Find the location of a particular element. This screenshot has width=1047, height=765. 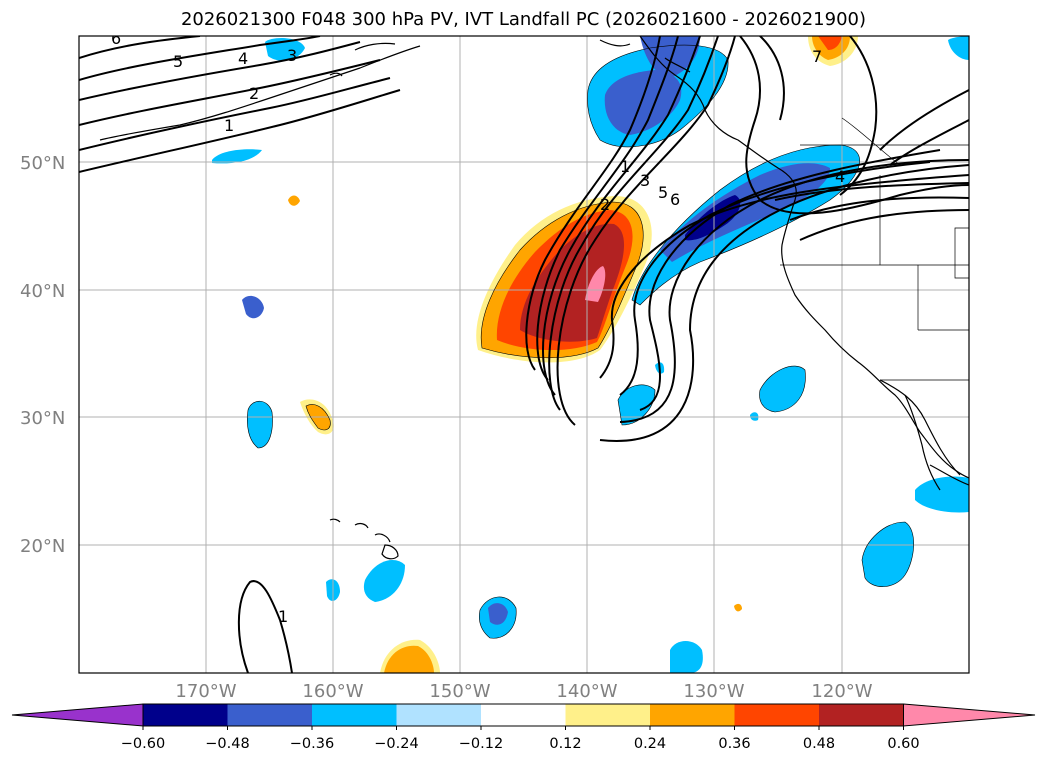

latitude-labels: 50°N 40°N 30°N 20°N is located at coordinates (42, 355).